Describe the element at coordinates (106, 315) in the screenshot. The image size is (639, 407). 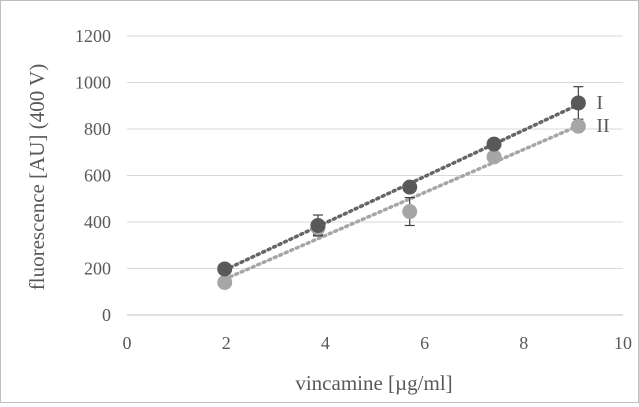
I see `y-tick-label: 0` at that location.